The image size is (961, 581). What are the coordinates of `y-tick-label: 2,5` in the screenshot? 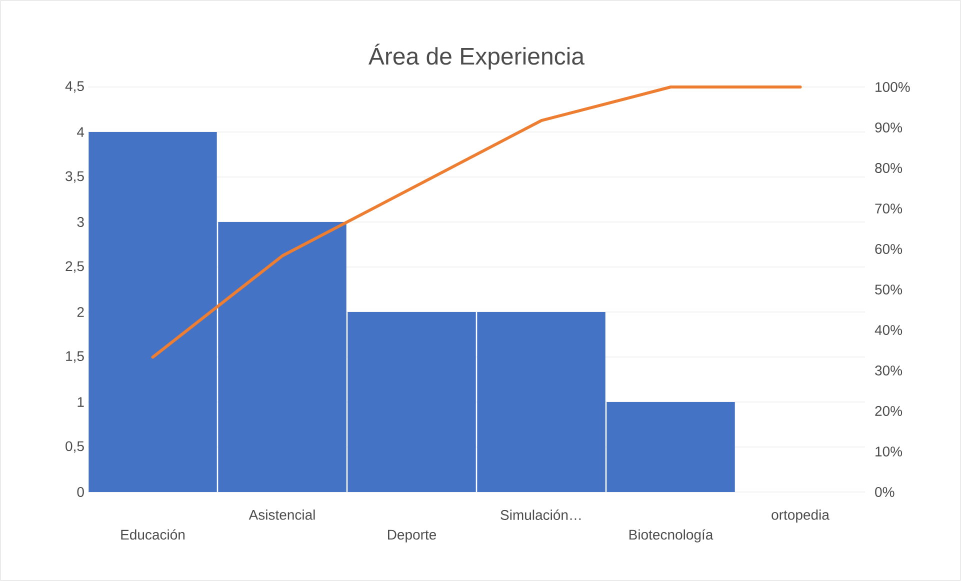 It's located at (75, 267).